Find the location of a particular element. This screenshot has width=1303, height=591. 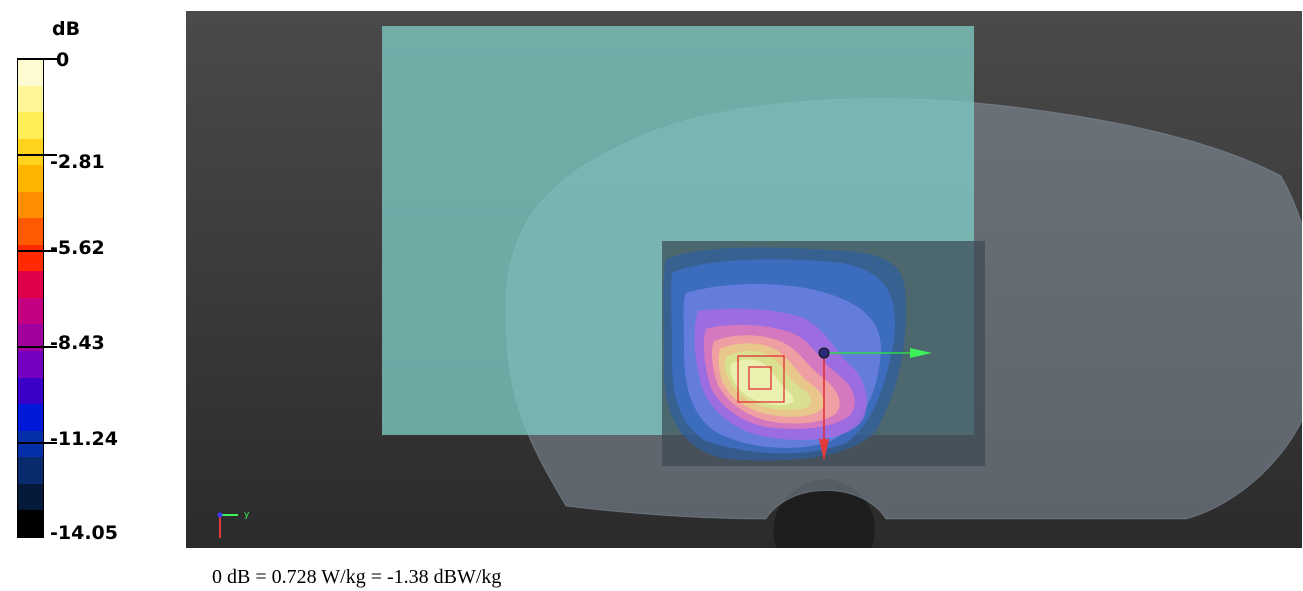

axis-triad: y is located at coordinates (233, 524).